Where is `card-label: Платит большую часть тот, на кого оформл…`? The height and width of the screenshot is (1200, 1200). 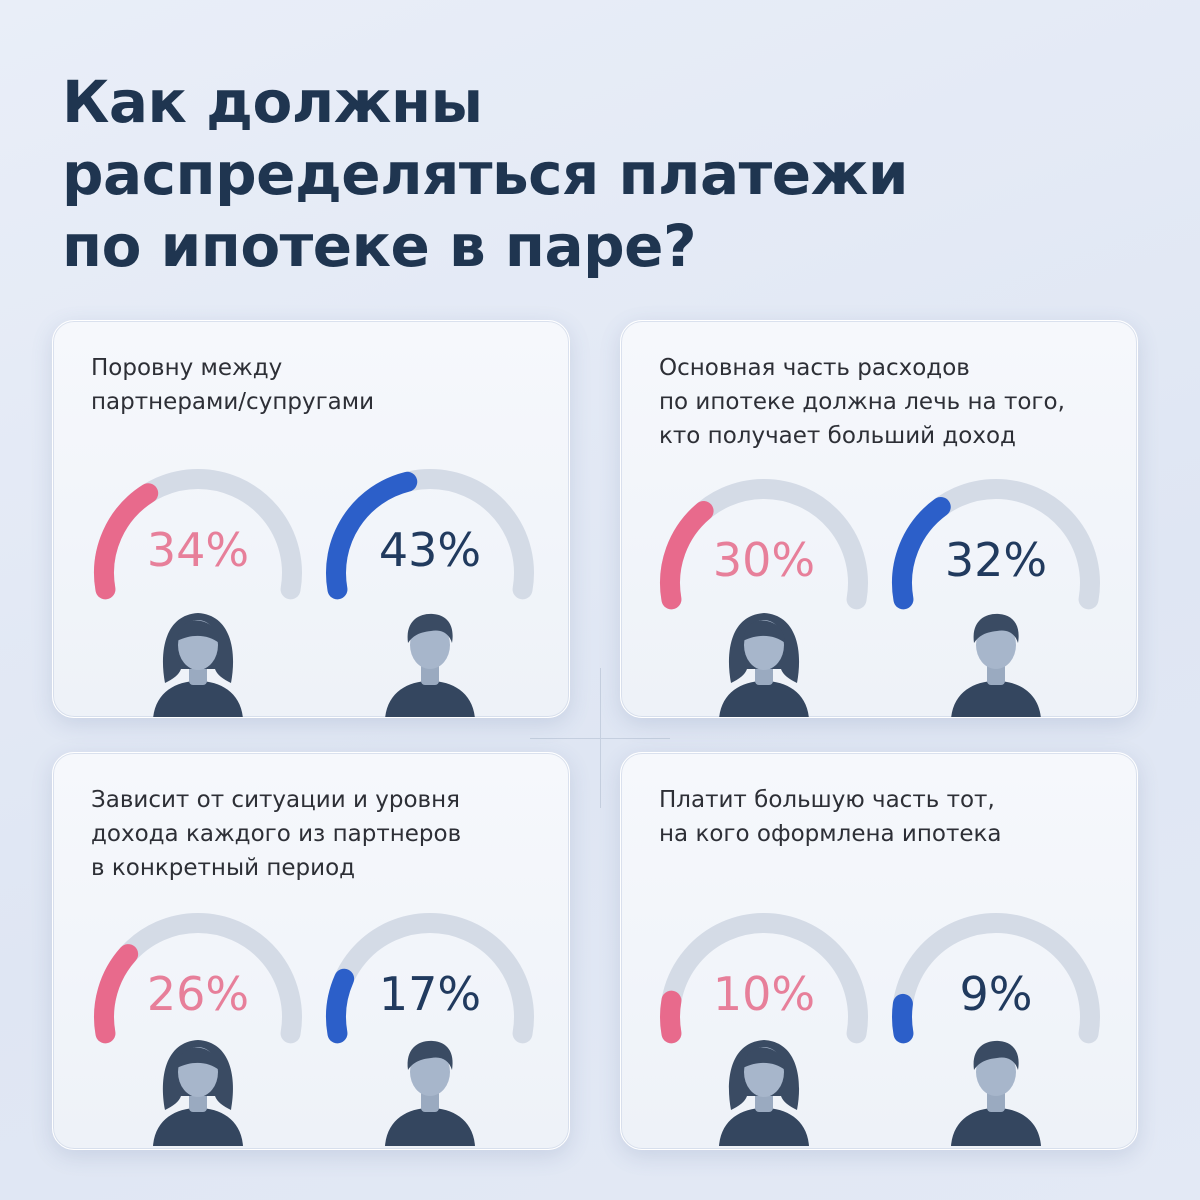 card-label: Платит большую часть тот, на кого оформл… is located at coordinates (884, 817).